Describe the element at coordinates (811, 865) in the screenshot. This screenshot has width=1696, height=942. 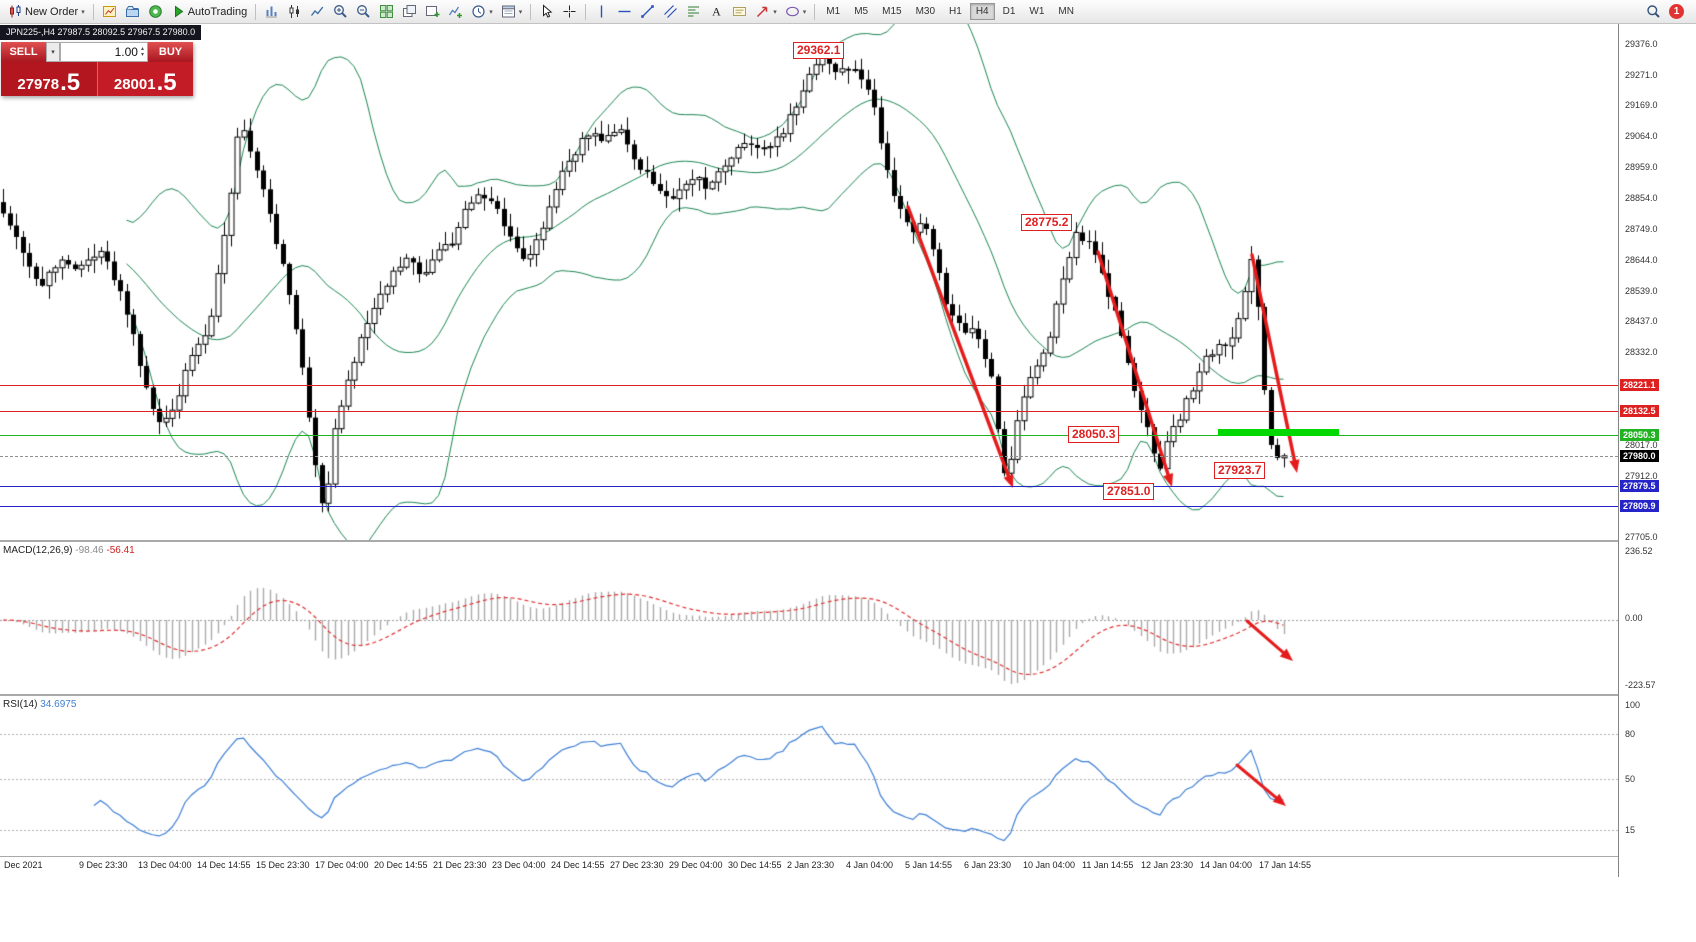
I see `time-label: 2 Jan 23:30` at that location.